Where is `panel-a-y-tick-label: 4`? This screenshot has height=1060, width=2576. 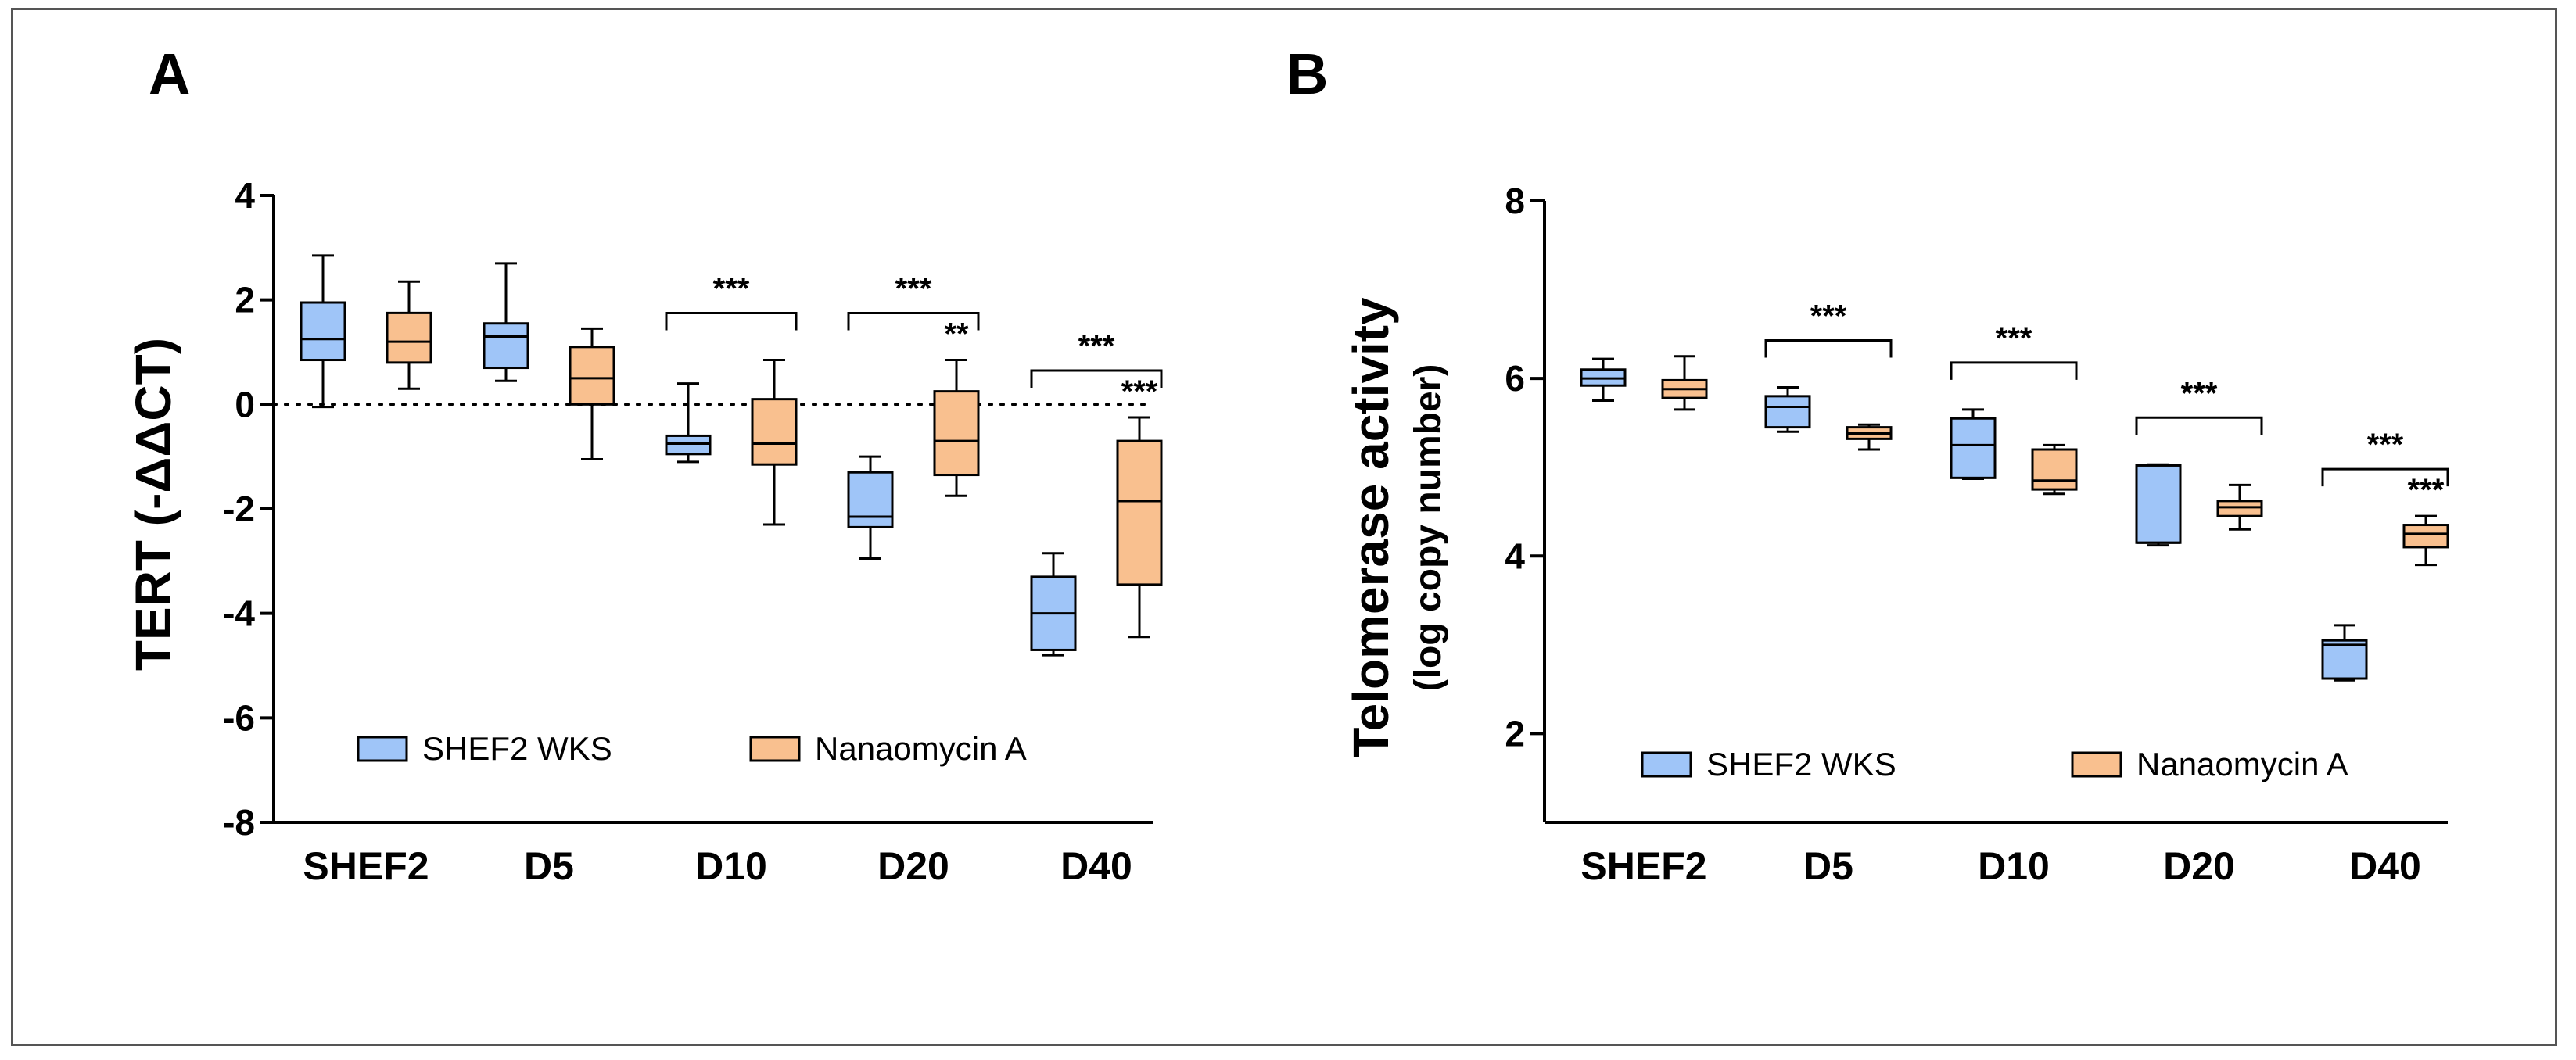 panel-a-y-tick-label: 4 is located at coordinates (245, 195).